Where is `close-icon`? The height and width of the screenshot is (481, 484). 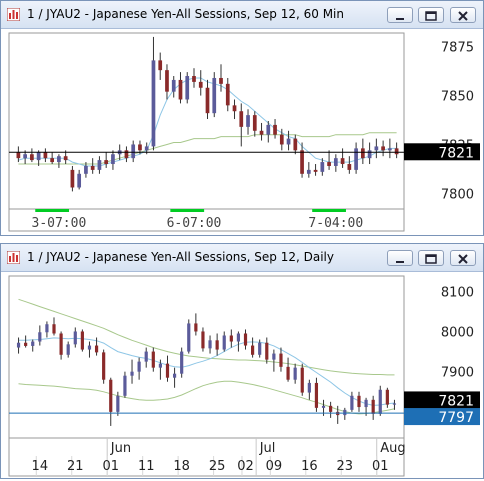 close-icon is located at coordinates (463, 16).